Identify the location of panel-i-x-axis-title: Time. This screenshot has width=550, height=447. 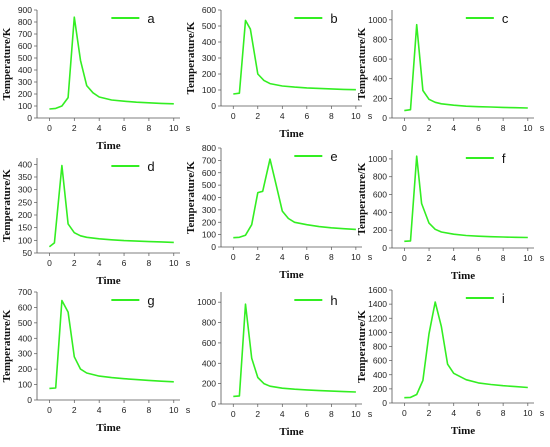
(463, 431).